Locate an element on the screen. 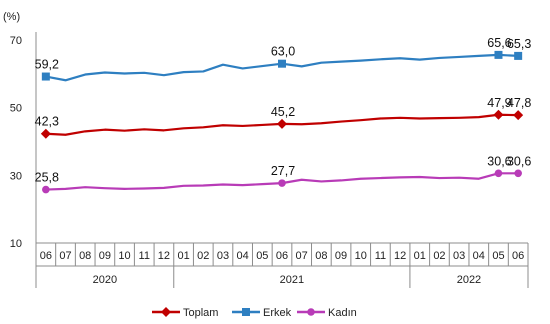 The height and width of the screenshot is (324, 550). data-label: 42,3 is located at coordinates (47, 122).